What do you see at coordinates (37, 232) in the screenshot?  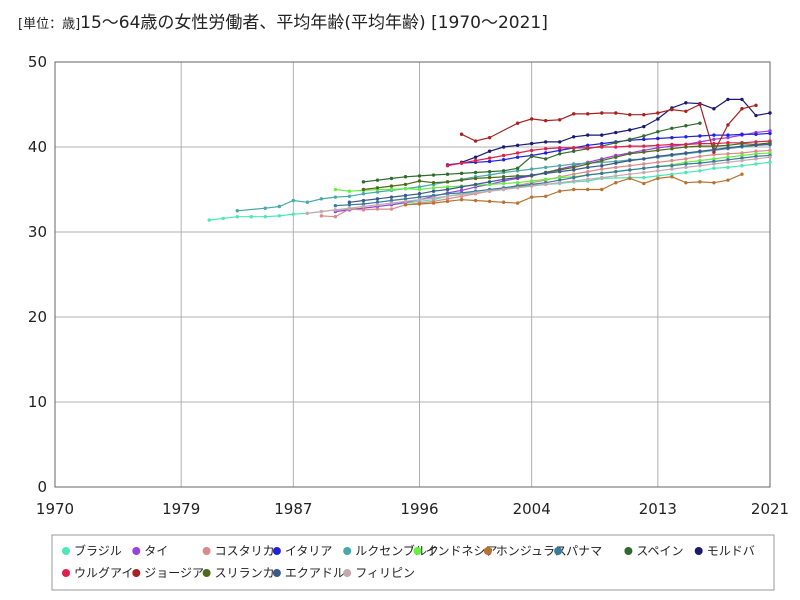 I see `y-tick-label: 30` at bounding box center [37, 232].